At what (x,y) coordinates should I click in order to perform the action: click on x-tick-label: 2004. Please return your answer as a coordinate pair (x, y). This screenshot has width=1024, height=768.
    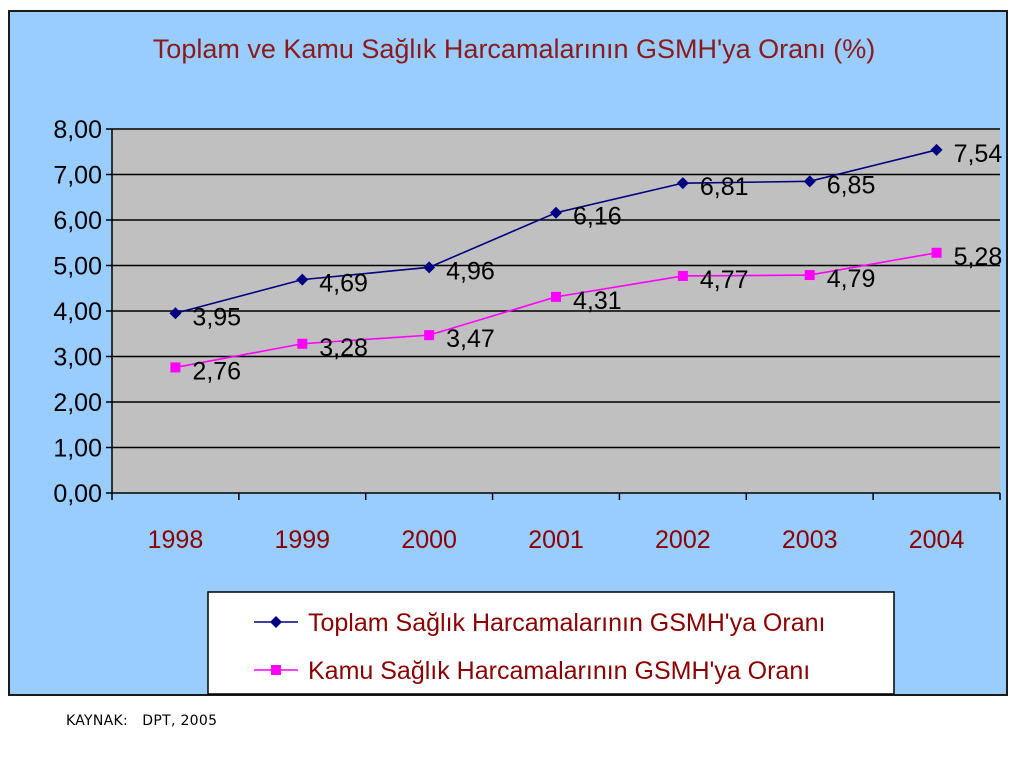
    Looking at the image, I should click on (937, 540).